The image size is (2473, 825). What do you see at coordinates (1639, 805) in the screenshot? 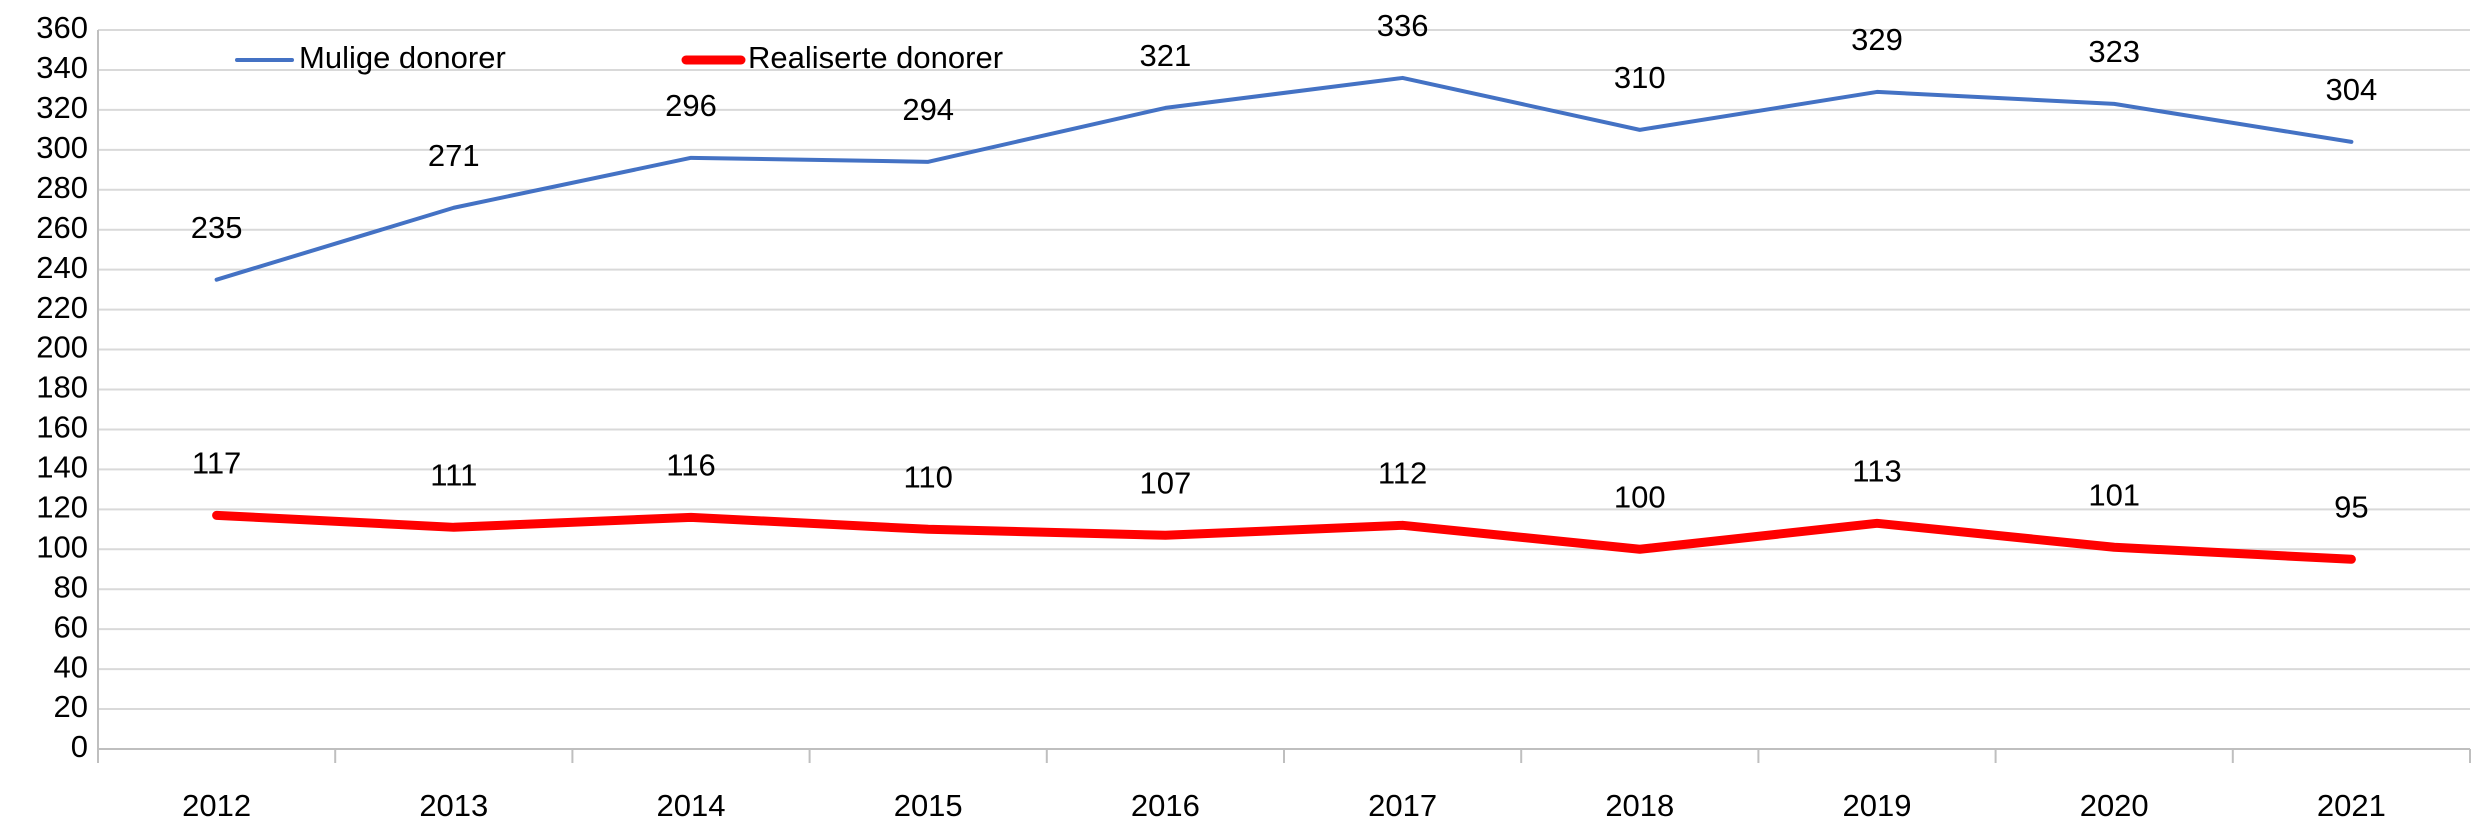
I see `x-tick-label: 2018` at bounding box center [1639, 805].